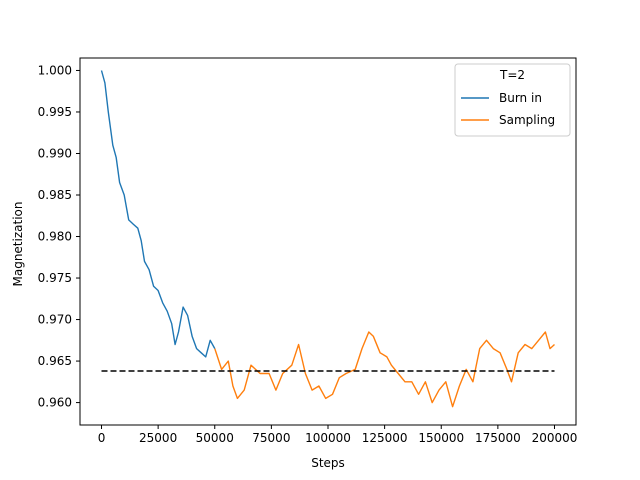 This screenshot has height=480, width=640. I want to click on x-axis-label: Steps, so click(328, 463).